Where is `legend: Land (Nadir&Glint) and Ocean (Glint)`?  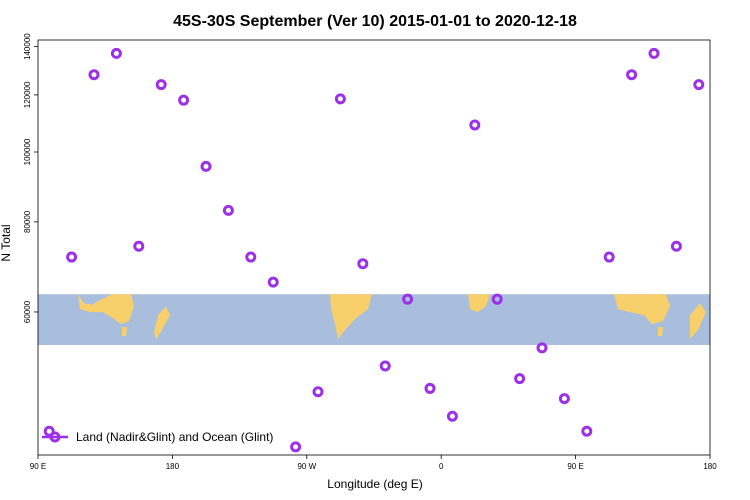
legend: Land (Nadir&Glint) and Ocean (Glint) is located at coordinates (157, 437).